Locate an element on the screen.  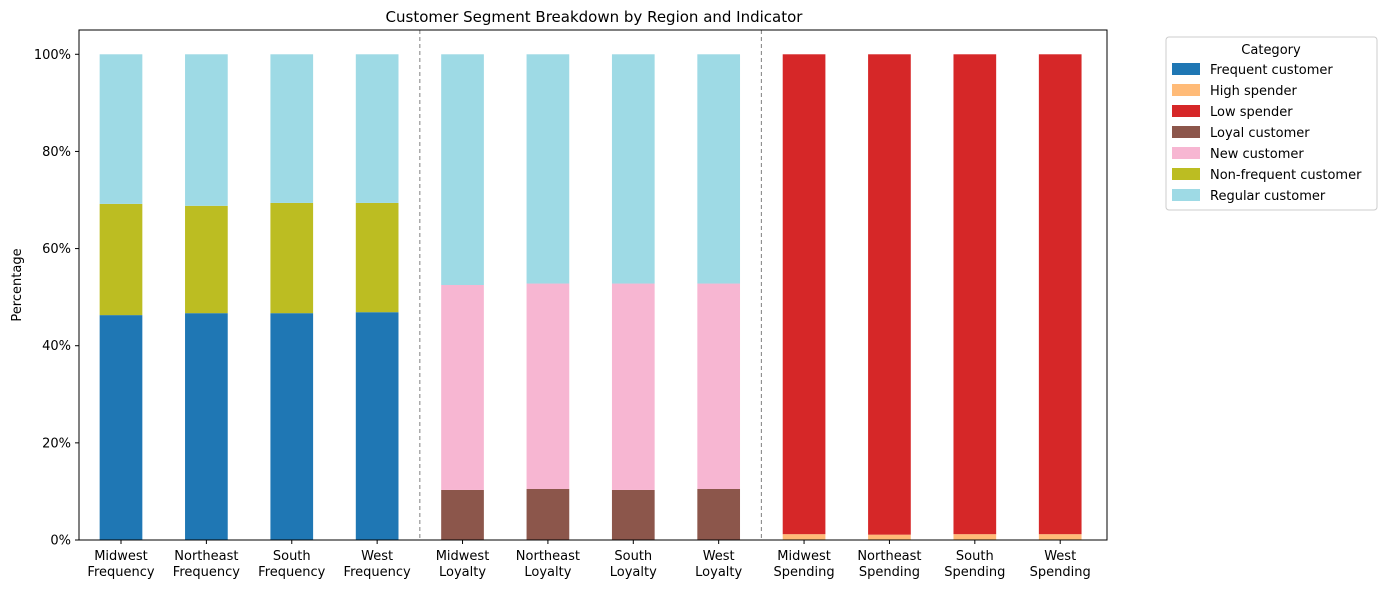
y-tick-label: 60% is located at coordinates (56, 249).